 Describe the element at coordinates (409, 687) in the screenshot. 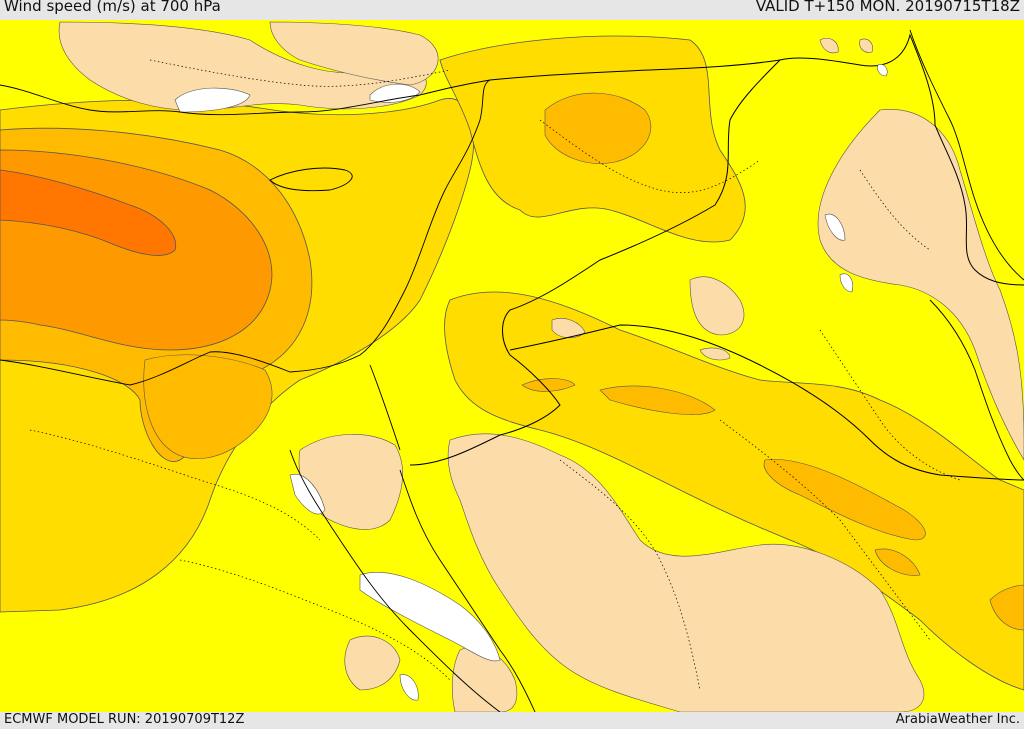

I see `band-0-5-se` at that location.